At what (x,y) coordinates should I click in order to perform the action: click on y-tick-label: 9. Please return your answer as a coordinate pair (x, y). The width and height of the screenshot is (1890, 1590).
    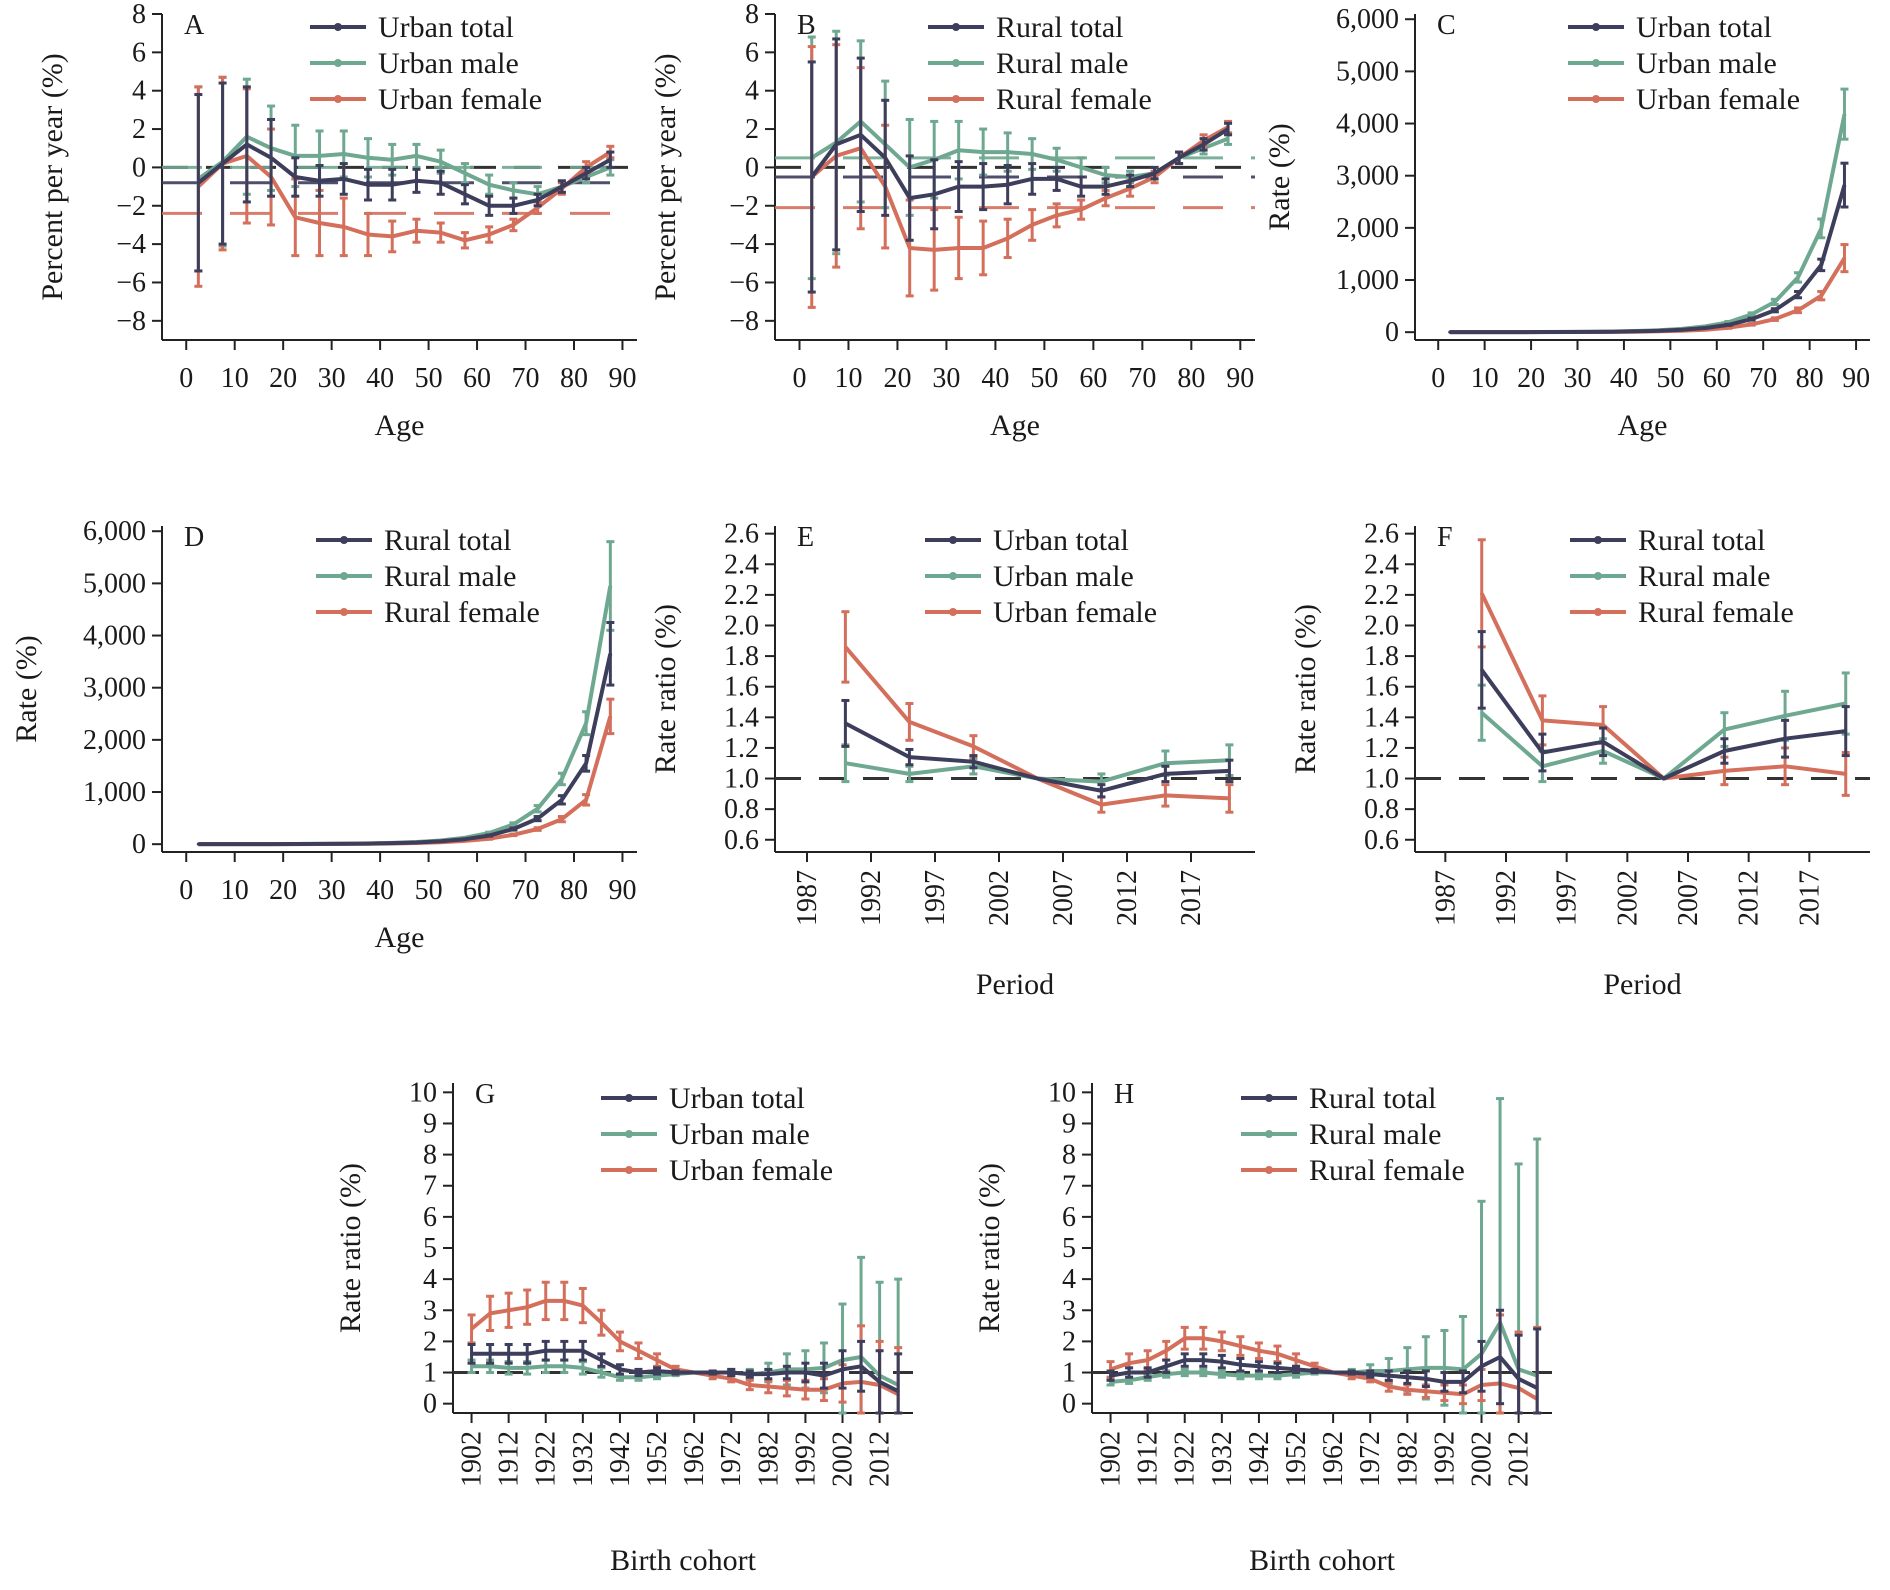
    Looking at the image, I should click on (1069, 1123).